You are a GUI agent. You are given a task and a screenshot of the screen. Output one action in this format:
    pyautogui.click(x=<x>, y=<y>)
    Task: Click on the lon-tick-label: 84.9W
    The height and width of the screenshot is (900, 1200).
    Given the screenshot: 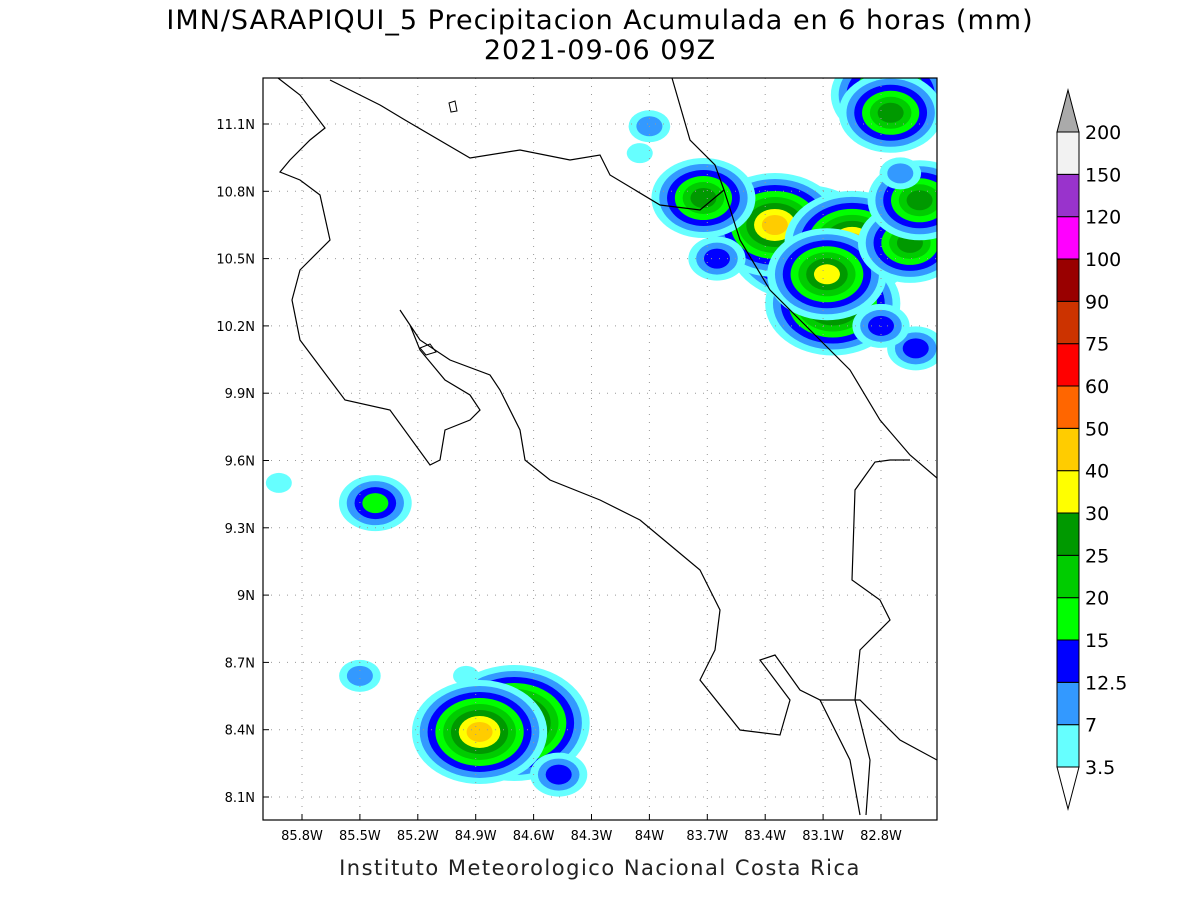 What is the action you would take?
    pyautogui.click(x=476, y=836)
    